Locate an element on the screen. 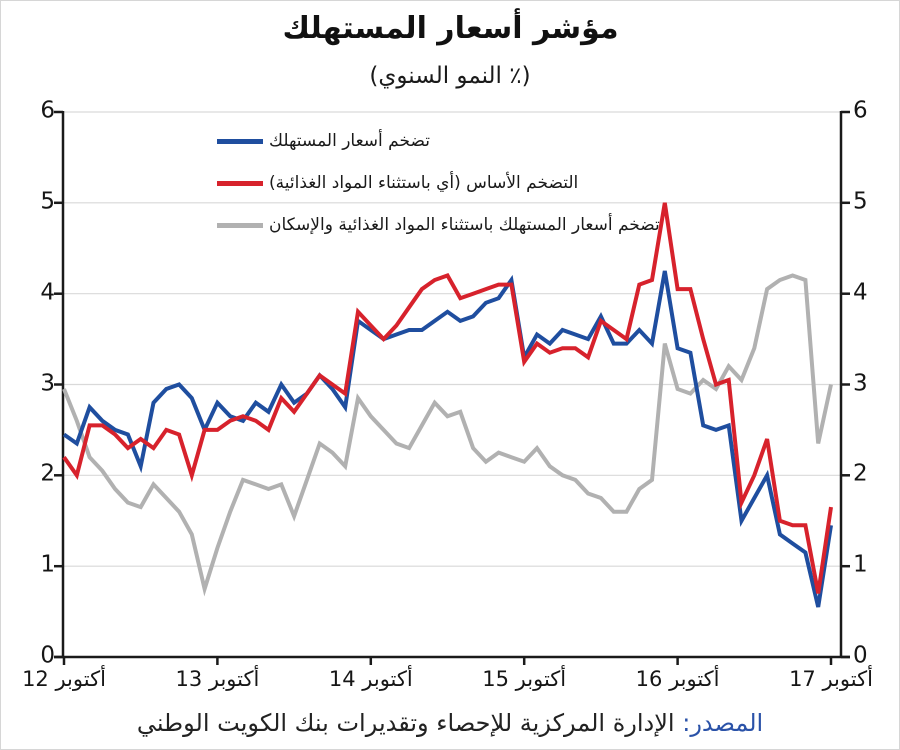  x-axis-label-1: أكتوبر 13 is located at coordinates (217, 679).